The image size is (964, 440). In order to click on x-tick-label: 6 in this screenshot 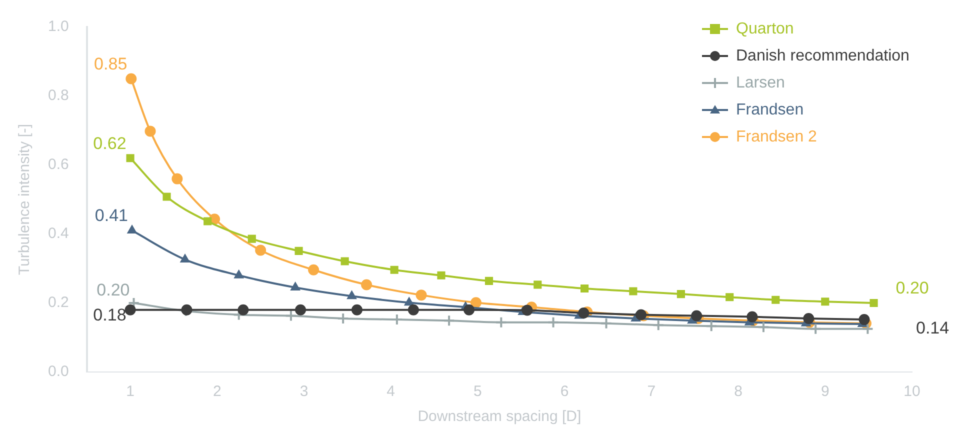, I will do `click(564, 391)`.